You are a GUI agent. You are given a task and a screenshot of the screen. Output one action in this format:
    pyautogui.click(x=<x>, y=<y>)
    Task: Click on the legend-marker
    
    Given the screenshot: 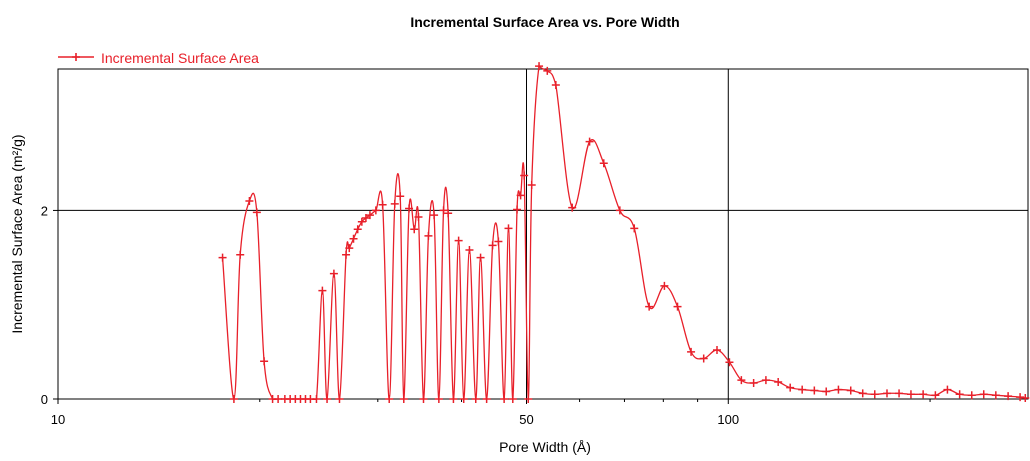 What is the action you would take?
    pyautogui.click(x=76, y=57)
    